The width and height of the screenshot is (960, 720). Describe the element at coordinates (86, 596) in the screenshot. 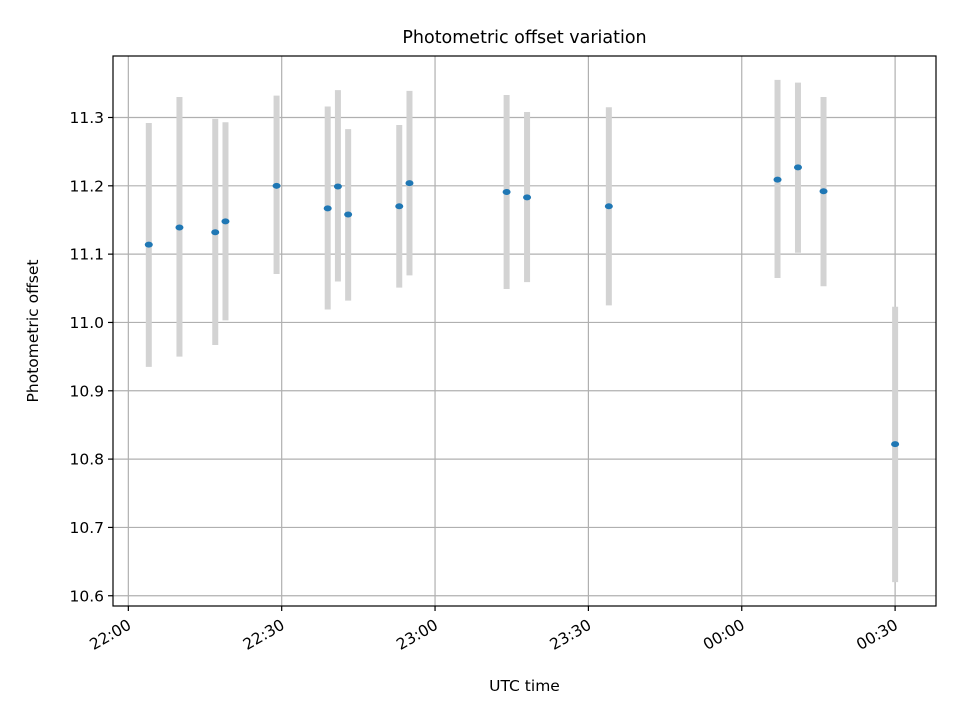

I see `y-tick-label: 10.6` at that location.